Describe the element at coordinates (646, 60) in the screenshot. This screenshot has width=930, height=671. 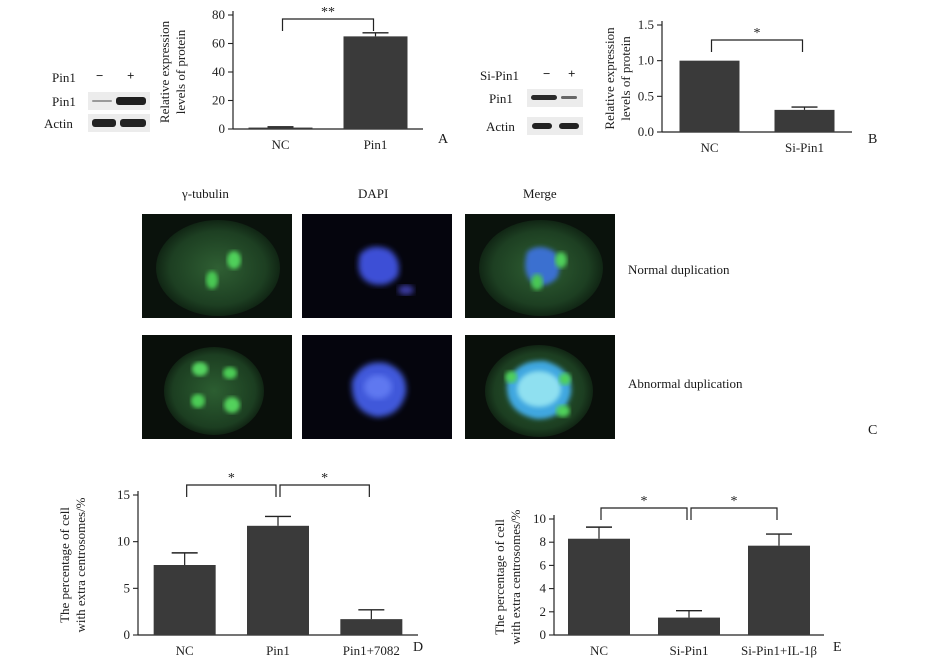
I see `y-tick-label: 1.0` at that location.